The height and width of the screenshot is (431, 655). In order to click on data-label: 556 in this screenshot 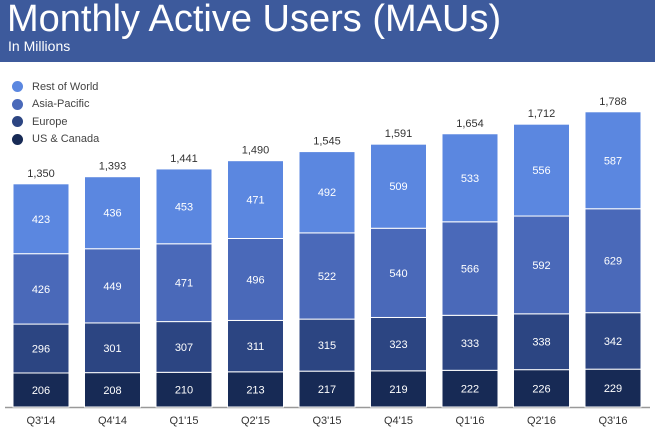, I will do `click(541, 171)`.